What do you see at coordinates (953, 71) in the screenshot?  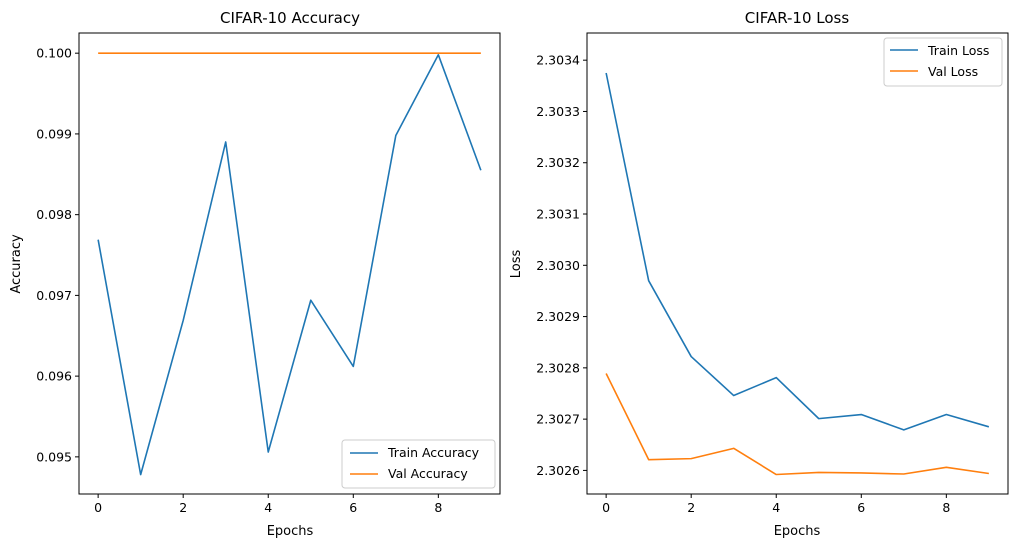 I see `legend-label-val-loss: Val Loss` at bounding box center [953, 71].